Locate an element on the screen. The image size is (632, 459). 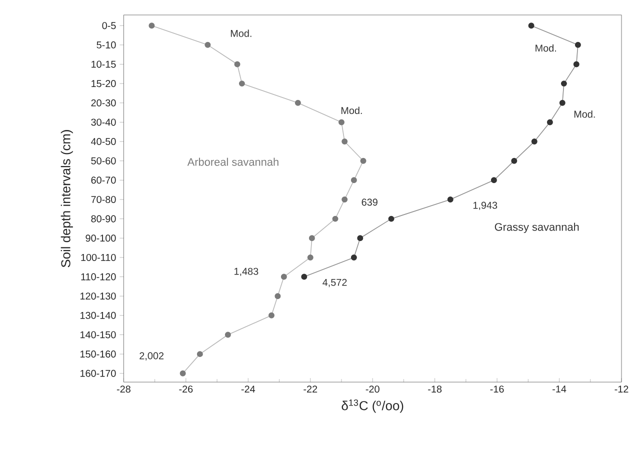
x-tick-label: -20 is located at coordinates (373, 389).